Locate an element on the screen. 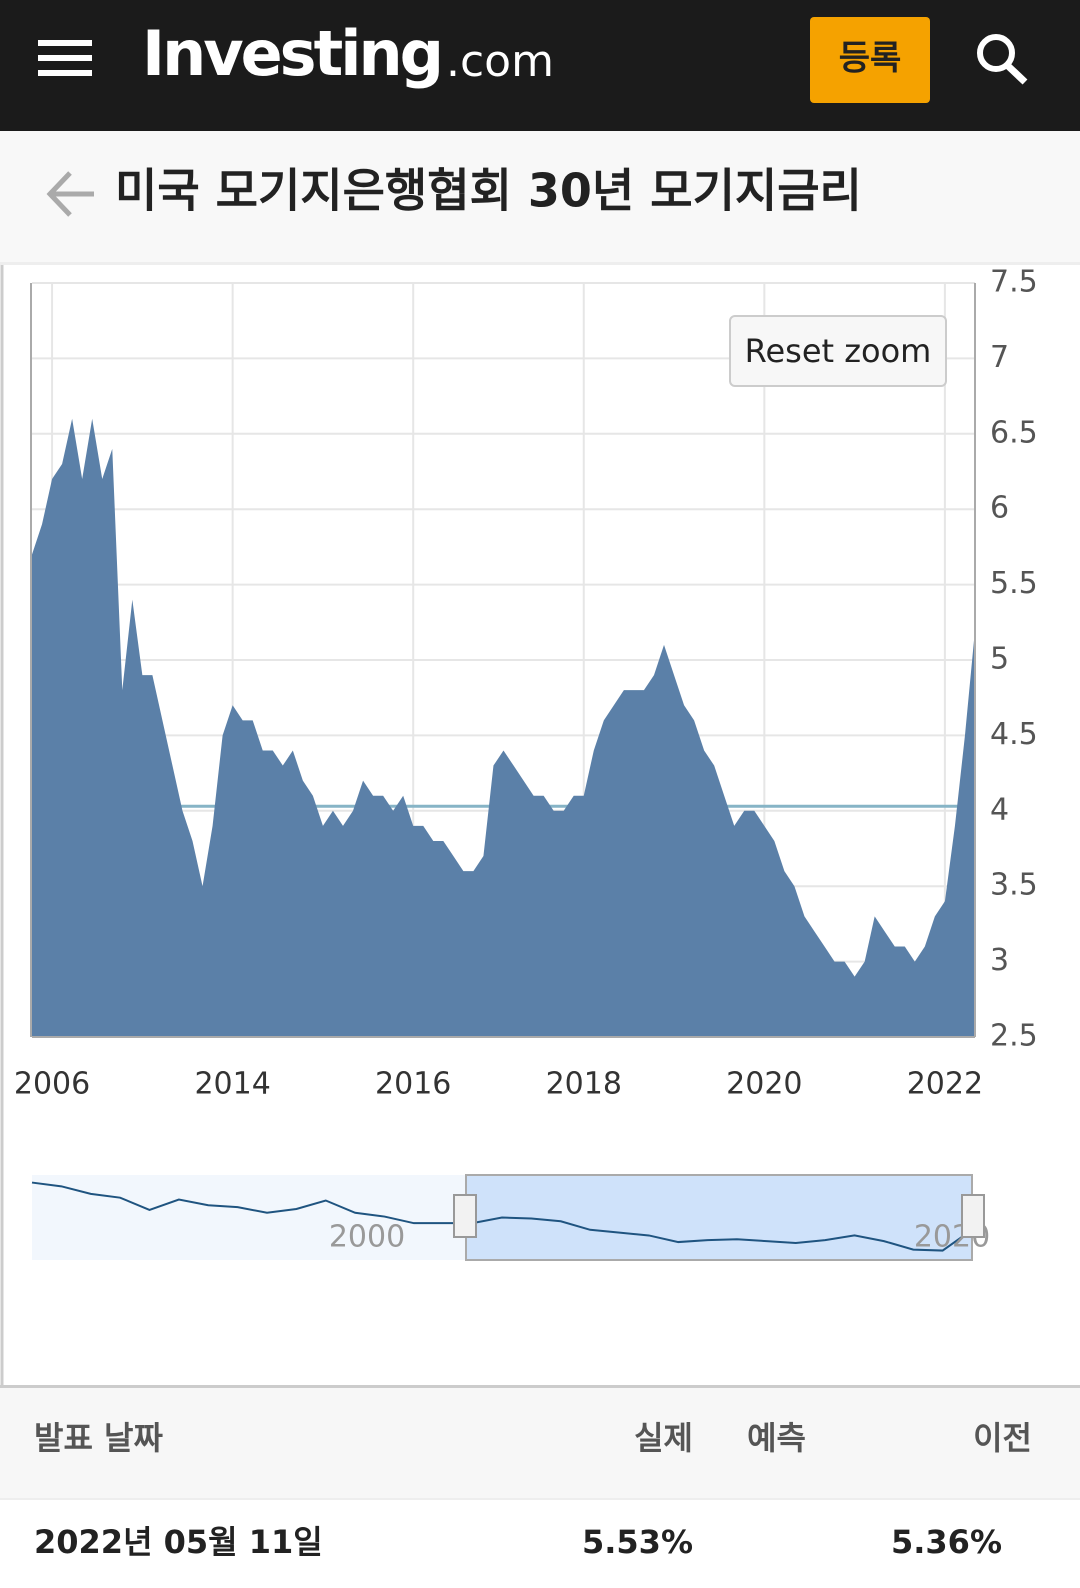  title-svg: 미국 모기지은행협회 30년 모기지금리 is located at coordinates (454, 191).